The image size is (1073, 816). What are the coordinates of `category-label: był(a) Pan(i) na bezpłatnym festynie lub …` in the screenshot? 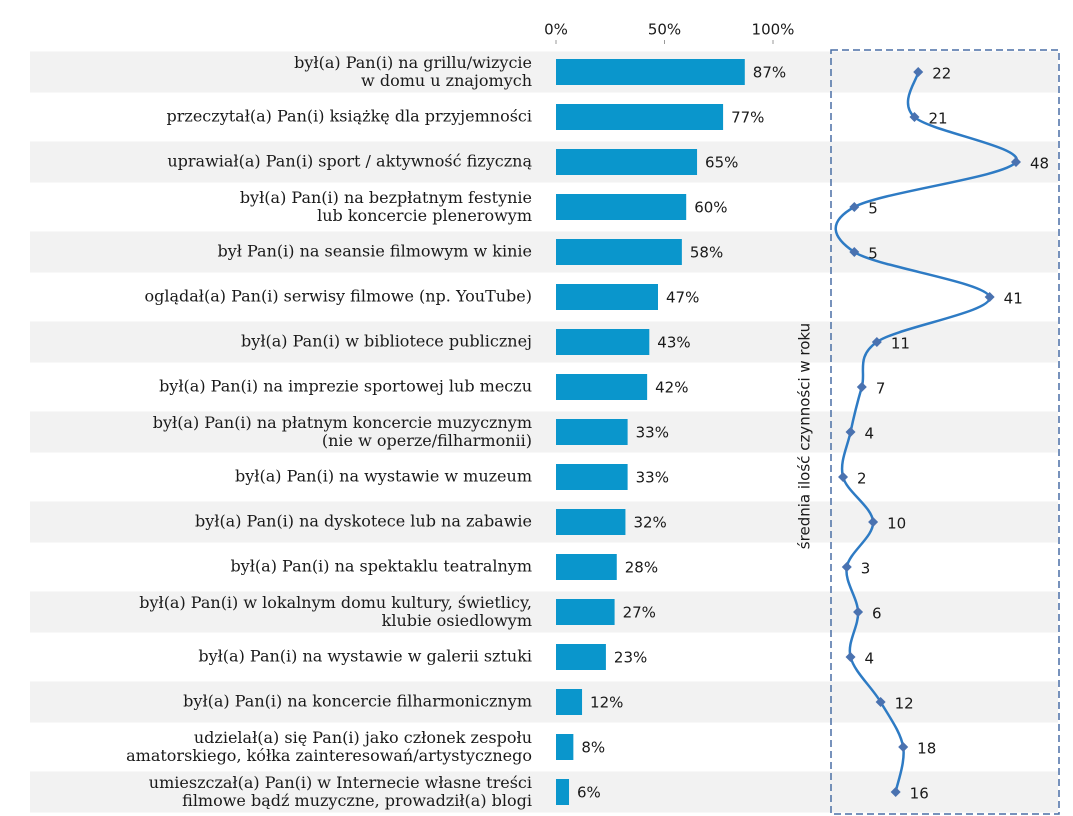 It's located at (386, 206).